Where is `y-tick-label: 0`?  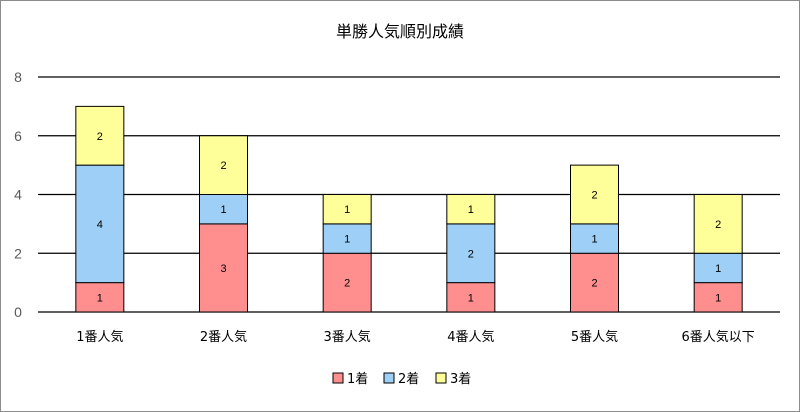 y-tick-label: 0 is located at coordinates (18, 312).